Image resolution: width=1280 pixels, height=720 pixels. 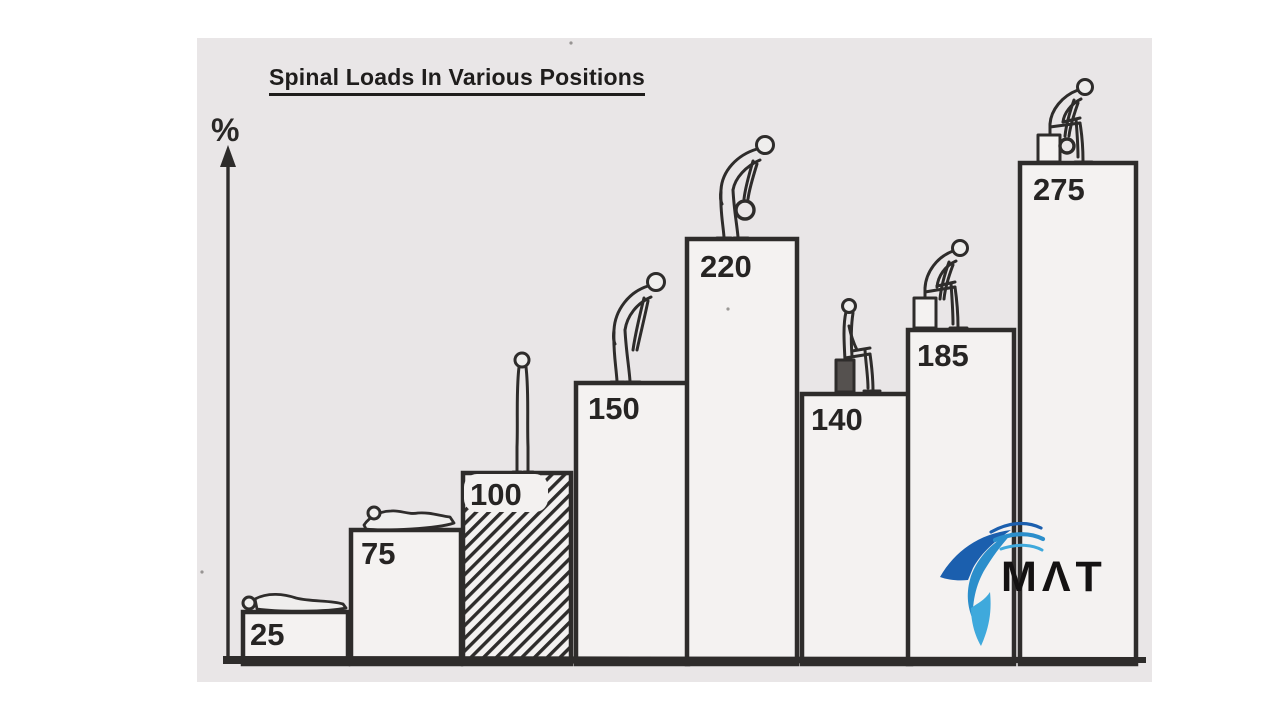 What do you see at coordinates (940, 284) in the screenshot?
I see `sitting-bent-forward-figure-icon` at bounding box center [940, 284].